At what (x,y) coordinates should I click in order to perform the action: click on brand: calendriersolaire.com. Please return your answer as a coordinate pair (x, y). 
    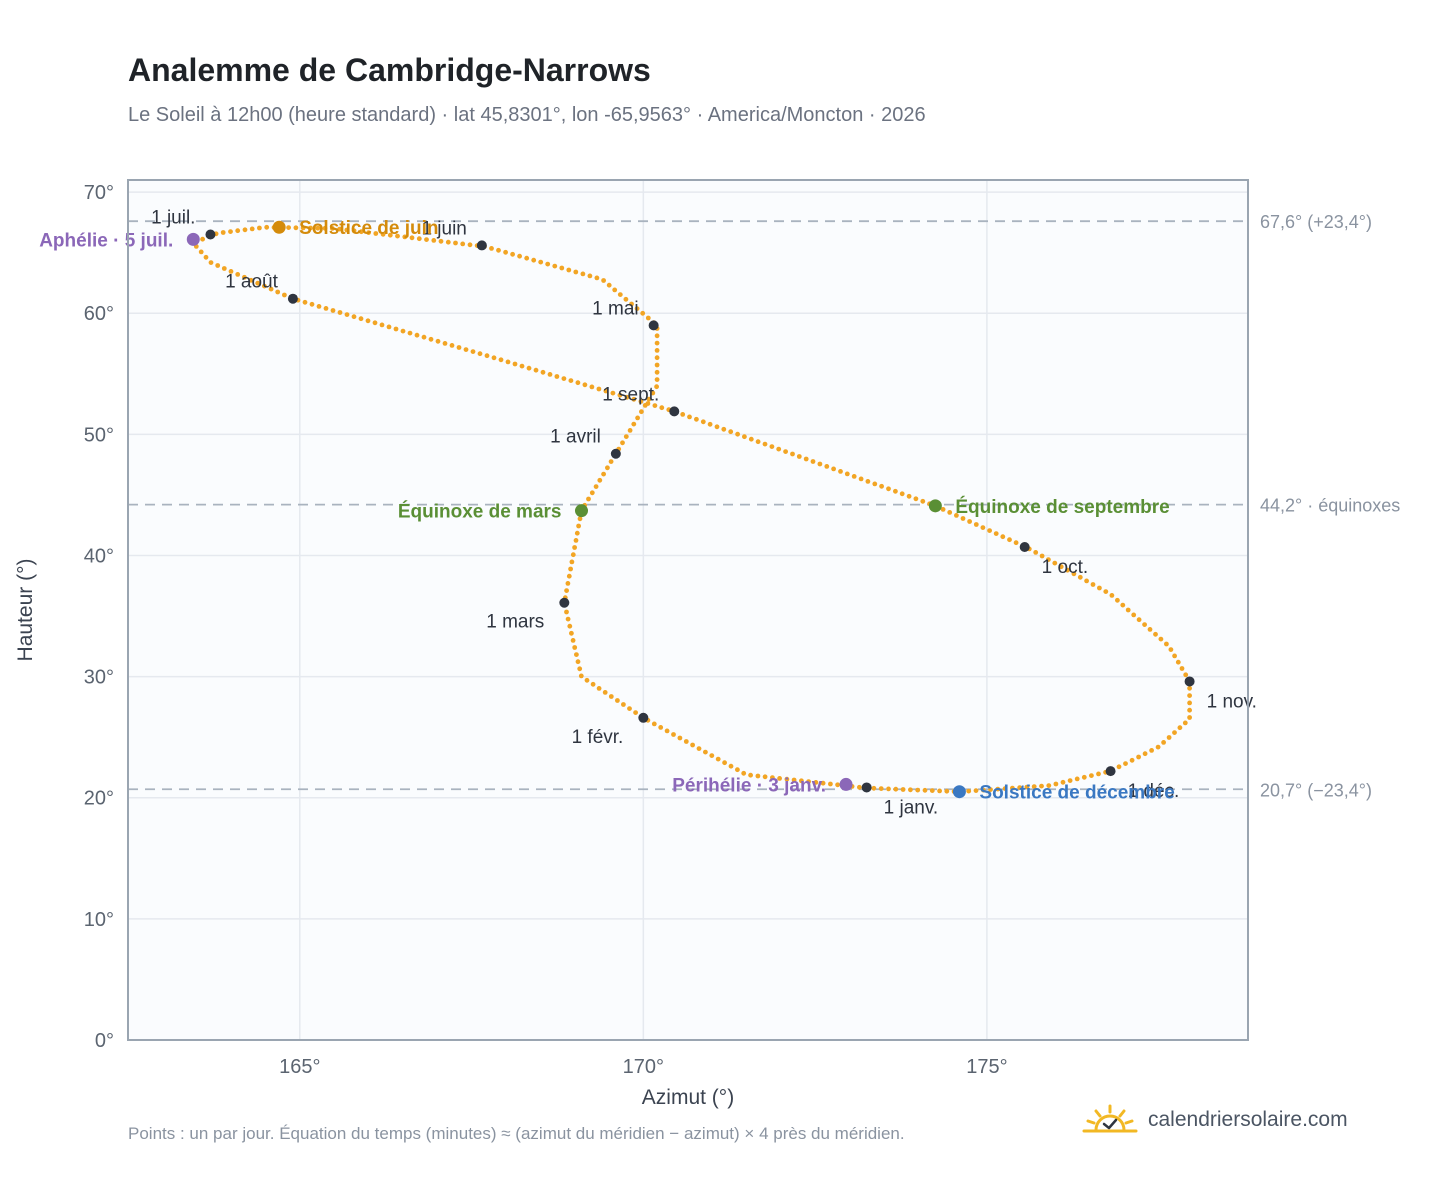
    Looking at the image, I should click on (1215, 1120).